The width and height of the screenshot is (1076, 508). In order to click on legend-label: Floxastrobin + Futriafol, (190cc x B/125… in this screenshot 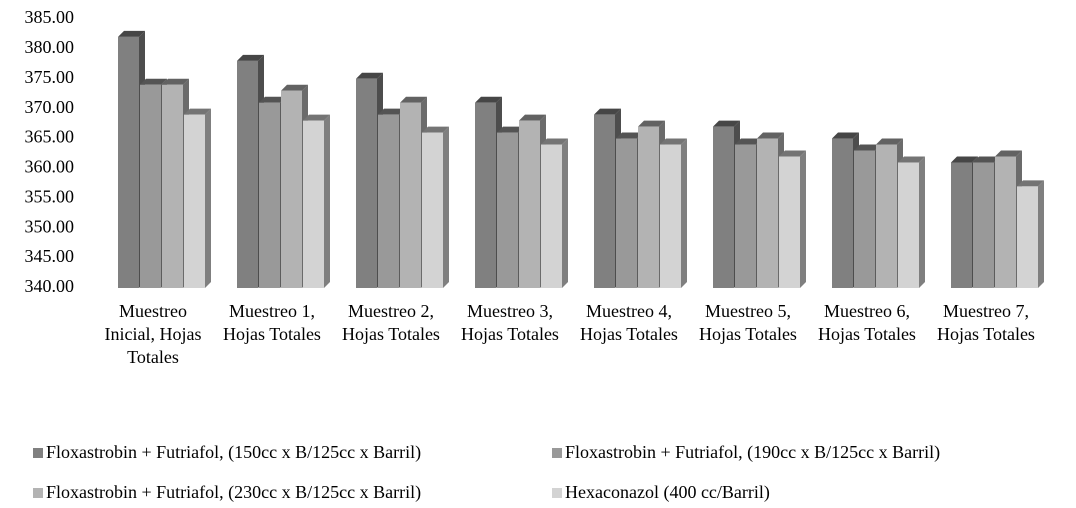, I will do `click(752, 452)`.